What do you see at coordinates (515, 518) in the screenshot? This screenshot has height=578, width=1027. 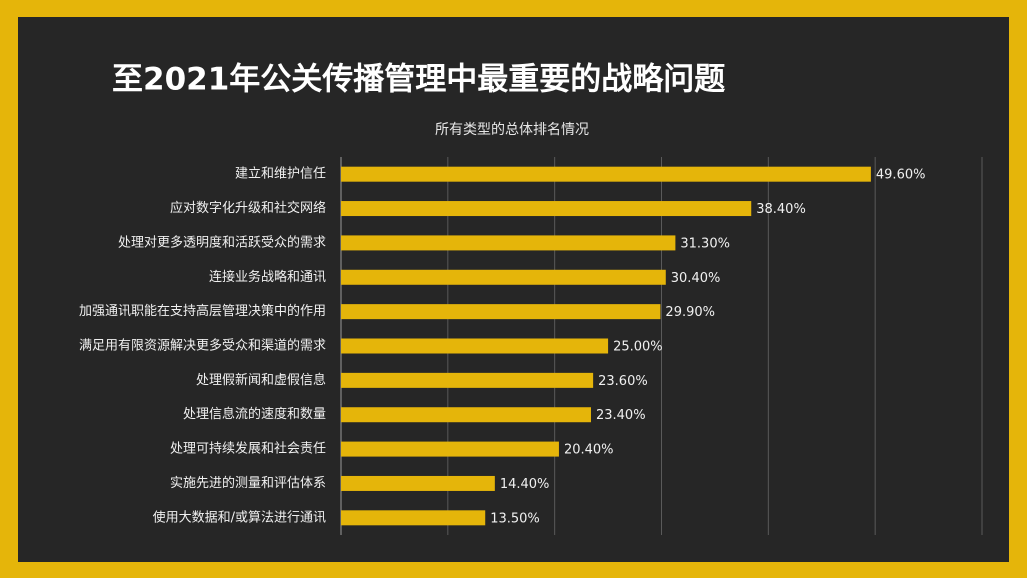 I see `value-label: 13.50%` at bounding box center [515, 518].